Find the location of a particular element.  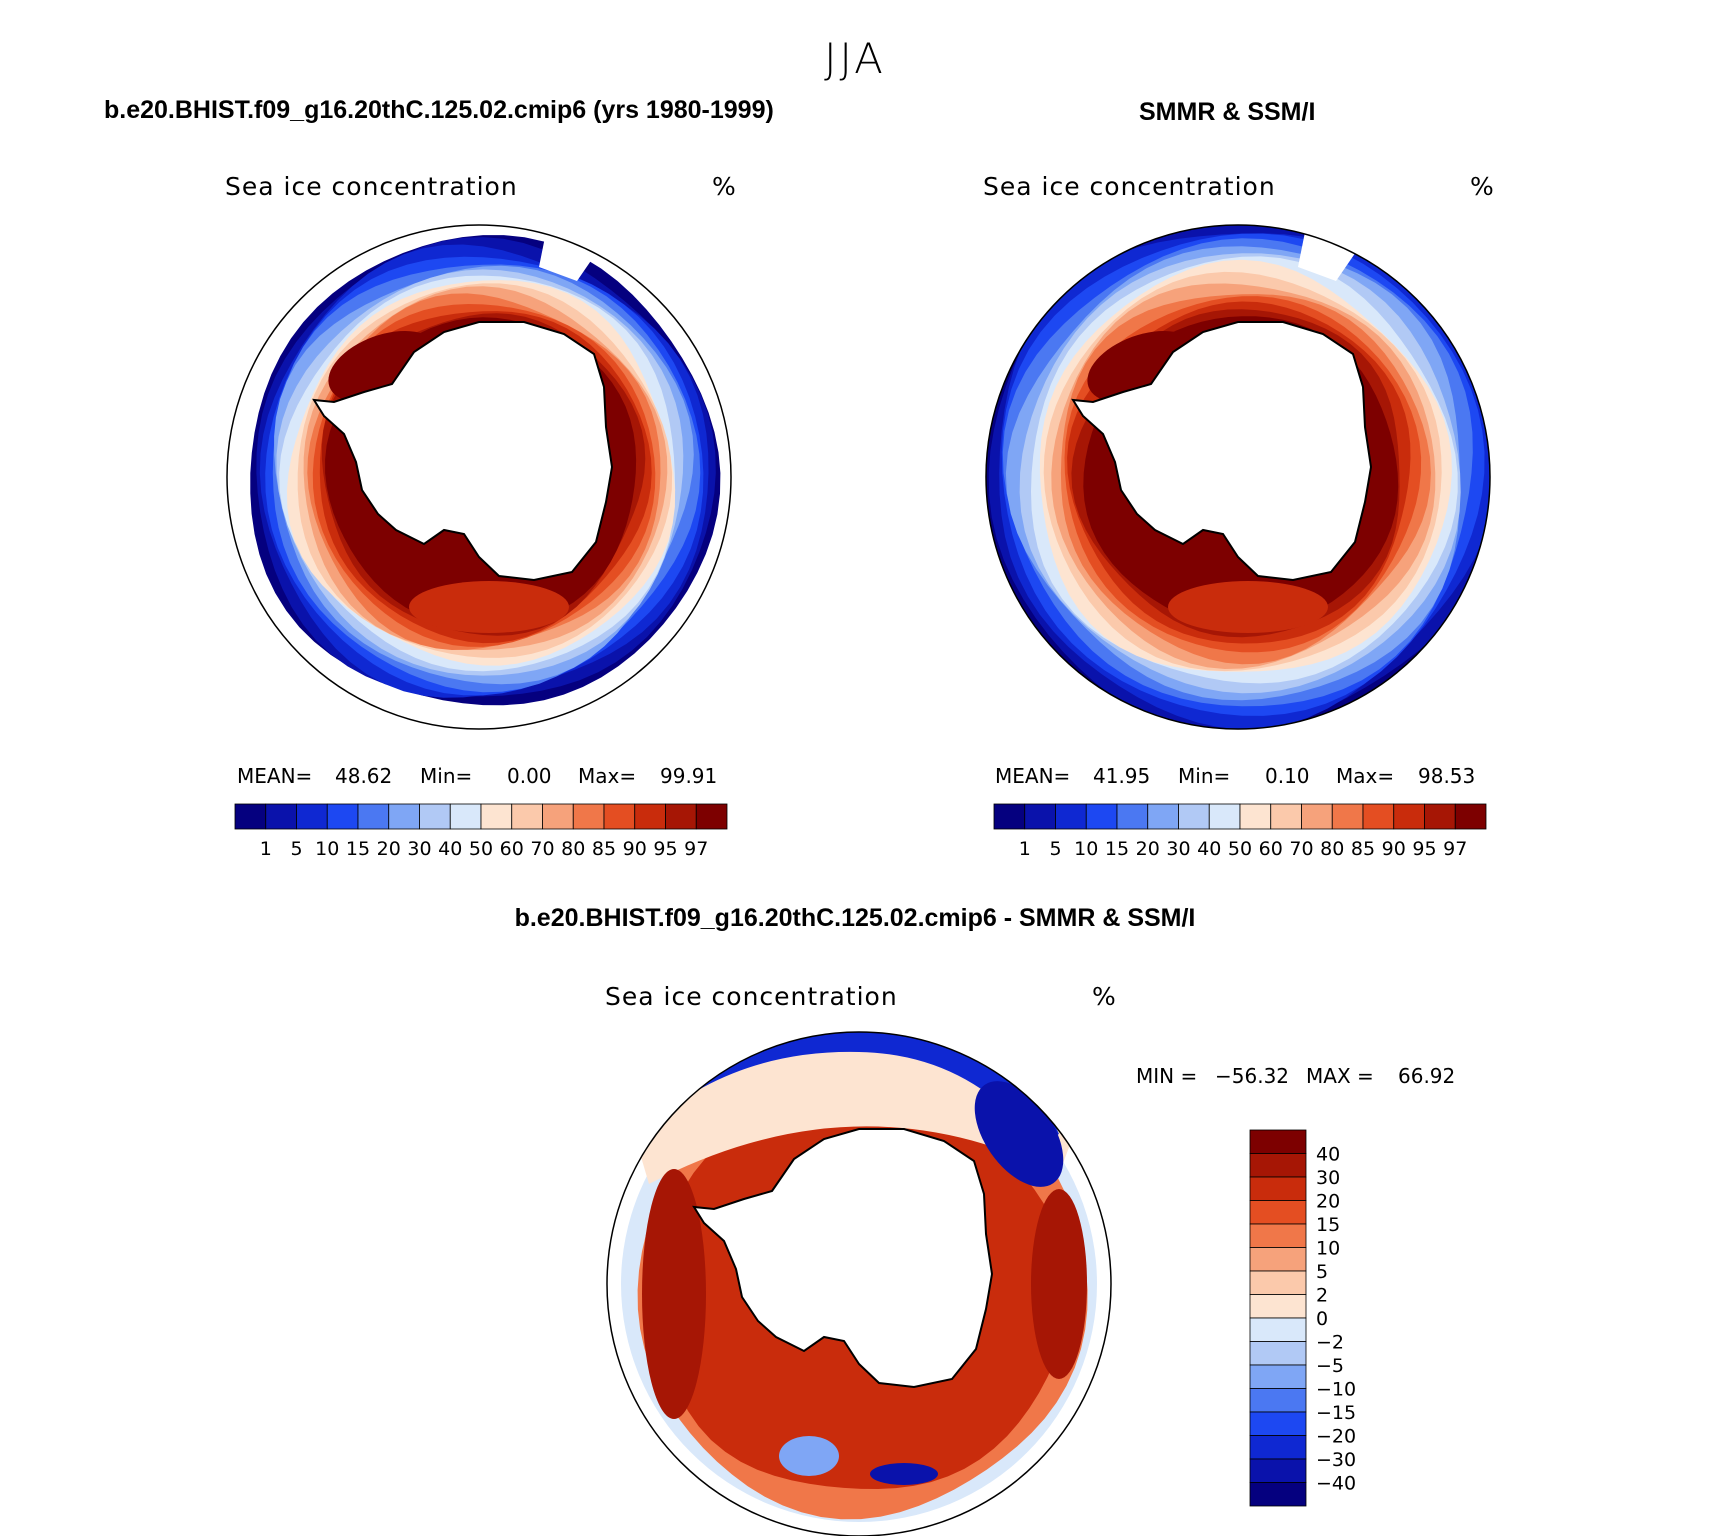

model-mean-label: MEAN= is located at coordinates (275, 776).